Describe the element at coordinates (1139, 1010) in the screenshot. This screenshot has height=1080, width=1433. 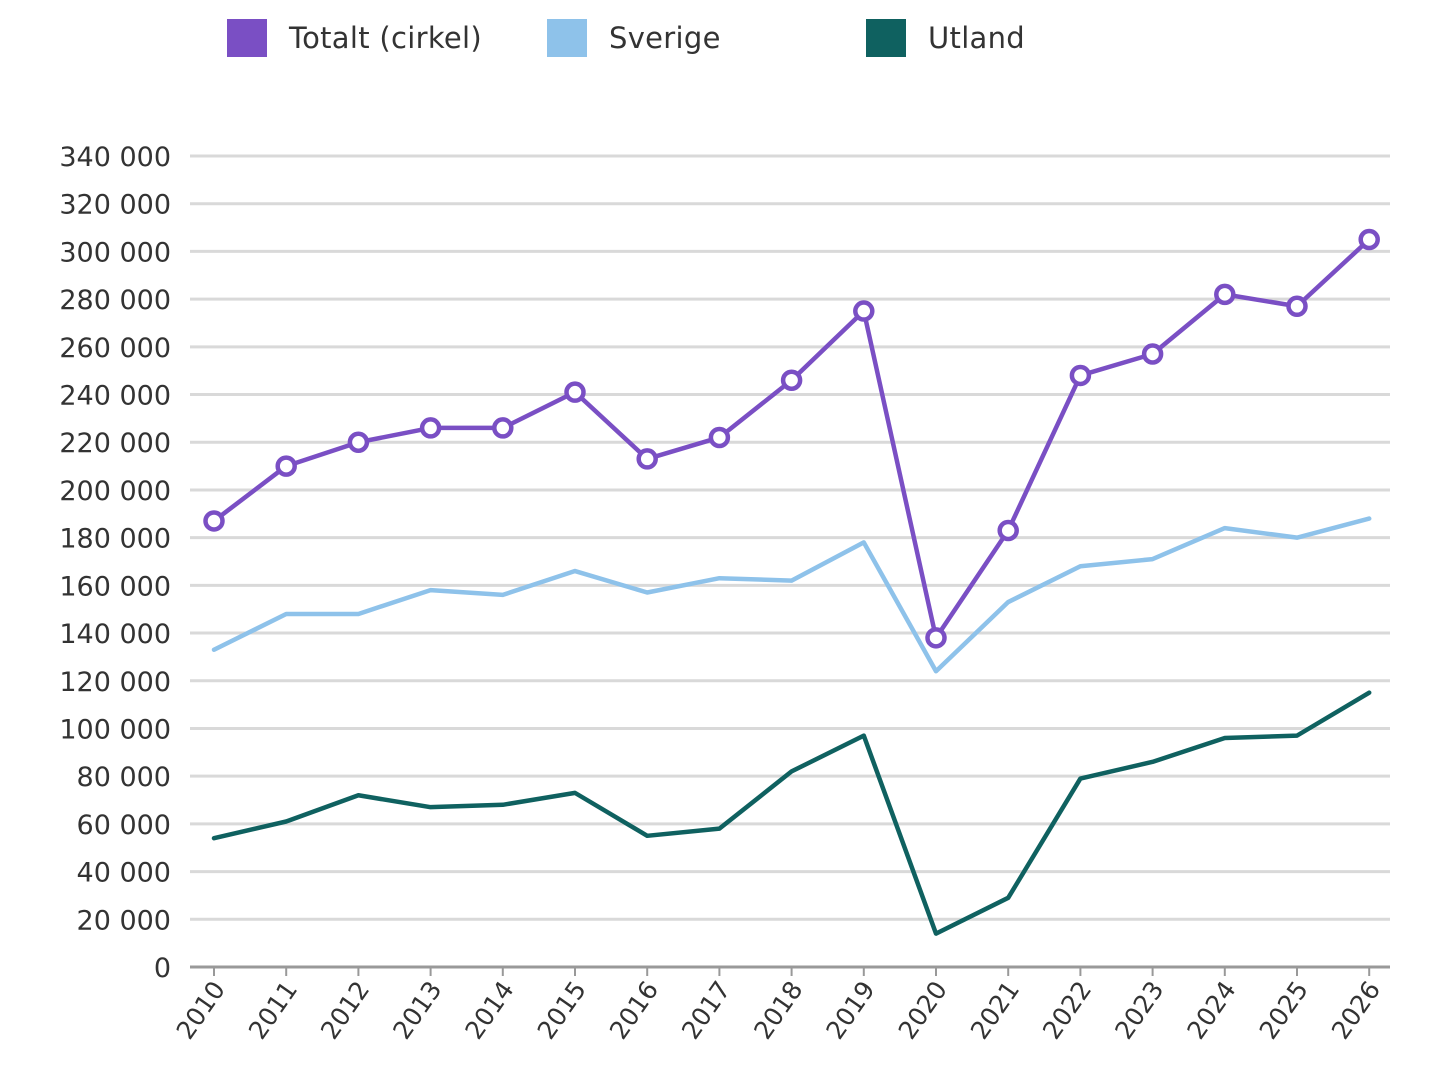
I see `x-tick-label: 2023` at that location.